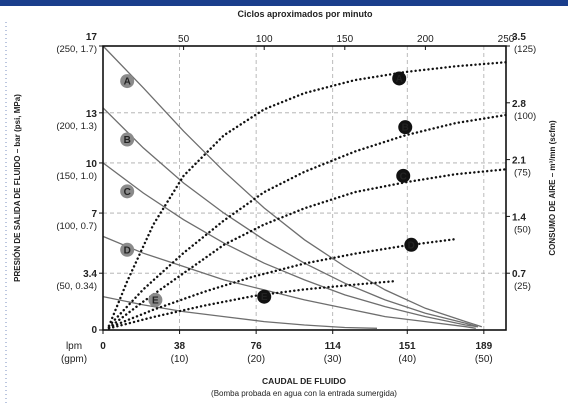 This screenshot has width=568, height=403. Describe the element at coordinates (519, 274) in the screenshot. I see `right-tick-label-0-7: 0.7` at that location.